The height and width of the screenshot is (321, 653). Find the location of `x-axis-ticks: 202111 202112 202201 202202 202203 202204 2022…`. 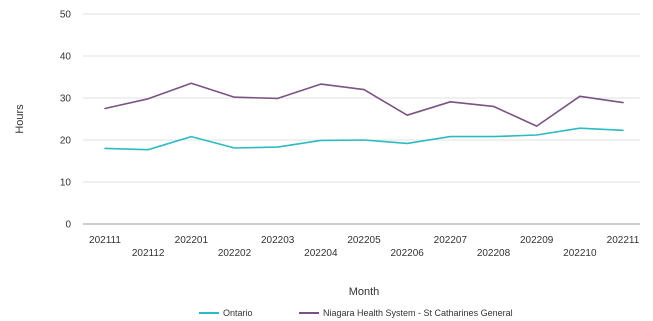

x-axis-ticks: 202111 202112 202201 202202 202203 202204 2022… is located at coordinates (364, 247).